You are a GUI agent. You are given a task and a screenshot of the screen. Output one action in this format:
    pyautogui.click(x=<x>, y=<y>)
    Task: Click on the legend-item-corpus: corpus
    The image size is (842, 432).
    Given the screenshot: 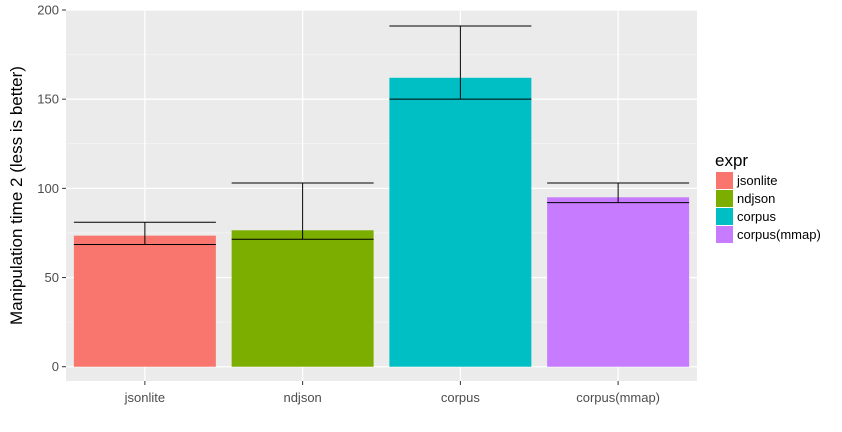 What is the action you would take?
    pyautogui.click(x=746, y=216)
    